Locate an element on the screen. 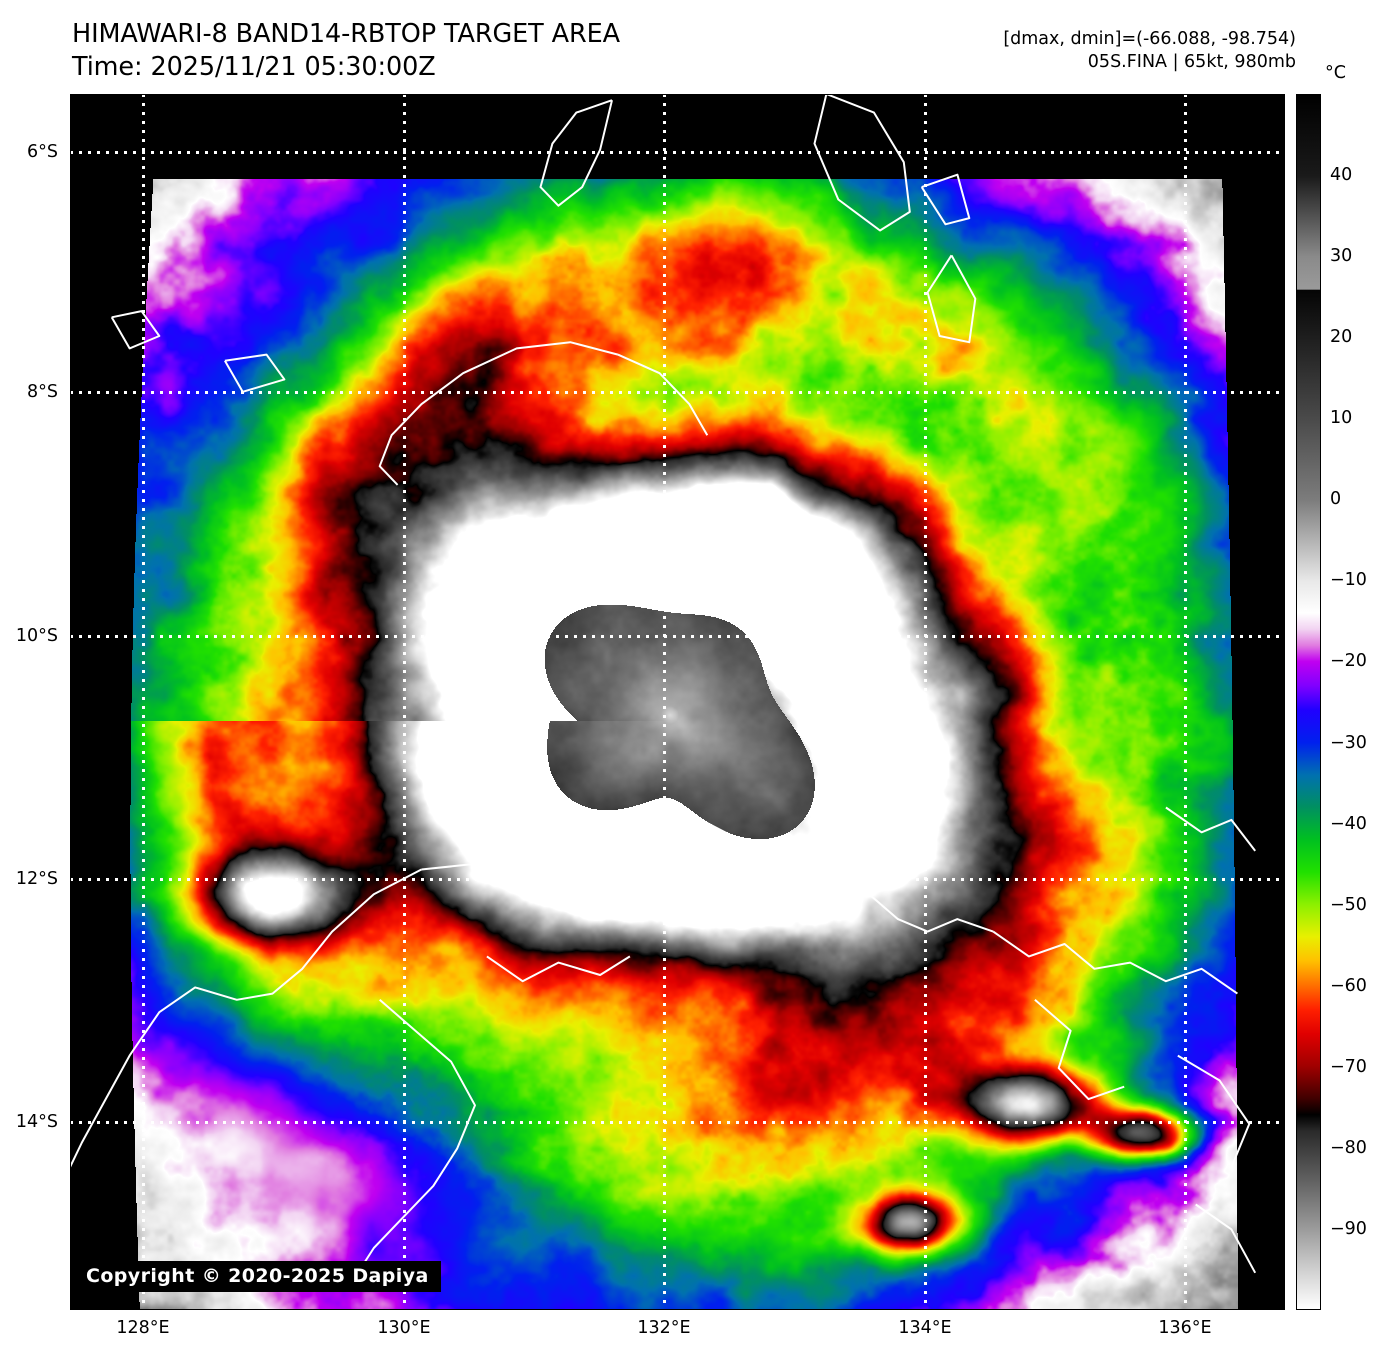 The height and width of the screenshot is (1359, 1388). colorbar-tick: 20 is located at coordinates (1341, 337).